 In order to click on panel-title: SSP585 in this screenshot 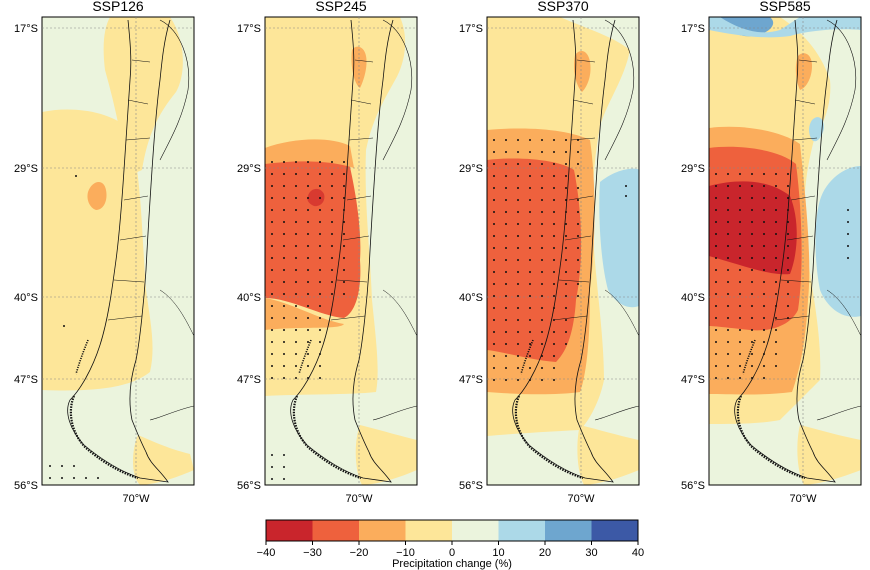, I will do `click(785, 7)`.